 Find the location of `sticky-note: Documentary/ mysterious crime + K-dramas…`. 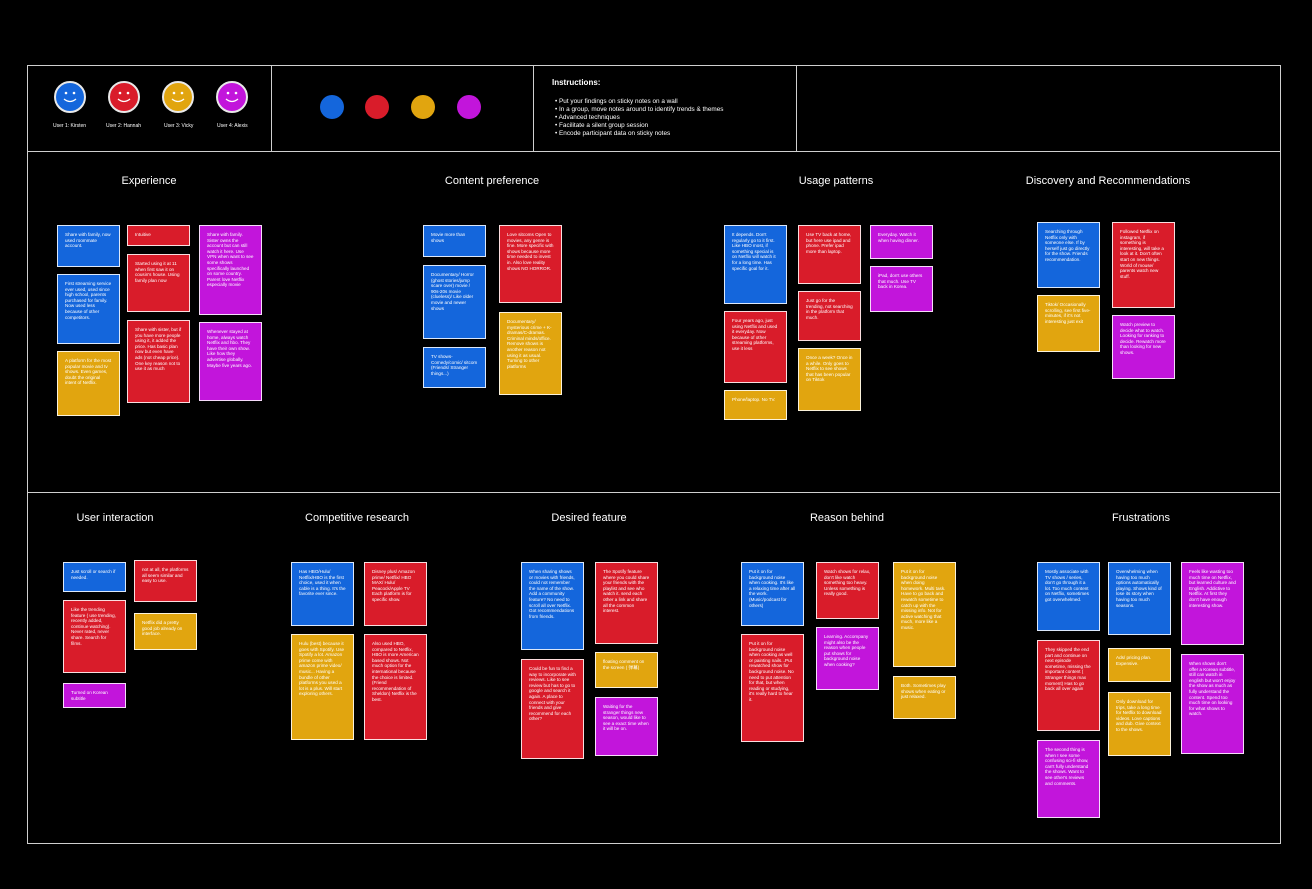

sticky-note: Documentary/ mysterious crime + K-dramas… is located at coordinates (530, 353).